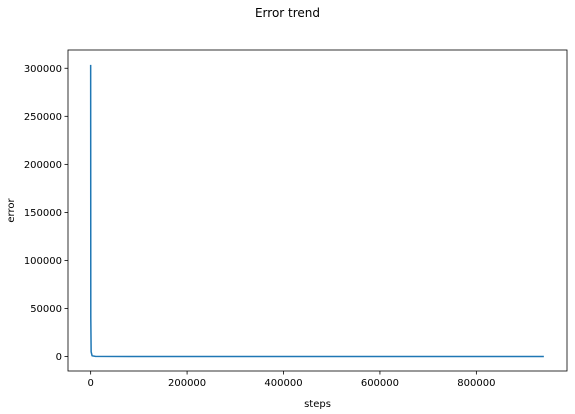 The height and width of the screenshot is (414, 575). I want to click on x-axis-label: steps, so click(317, 404).